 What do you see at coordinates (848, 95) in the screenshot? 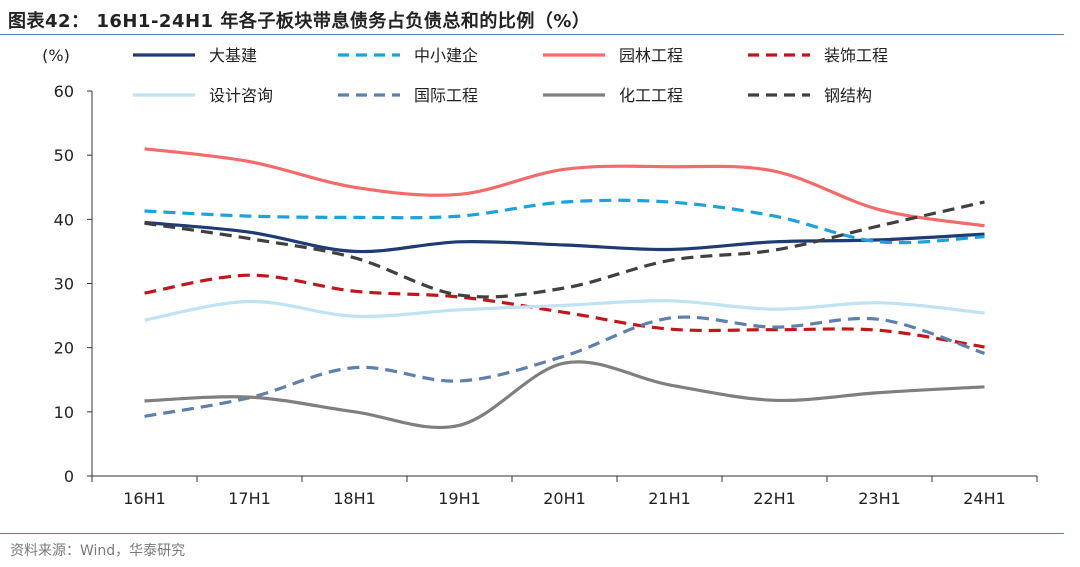
I see `legend-label-8: 钢结构` at bounding box center [848, 95].